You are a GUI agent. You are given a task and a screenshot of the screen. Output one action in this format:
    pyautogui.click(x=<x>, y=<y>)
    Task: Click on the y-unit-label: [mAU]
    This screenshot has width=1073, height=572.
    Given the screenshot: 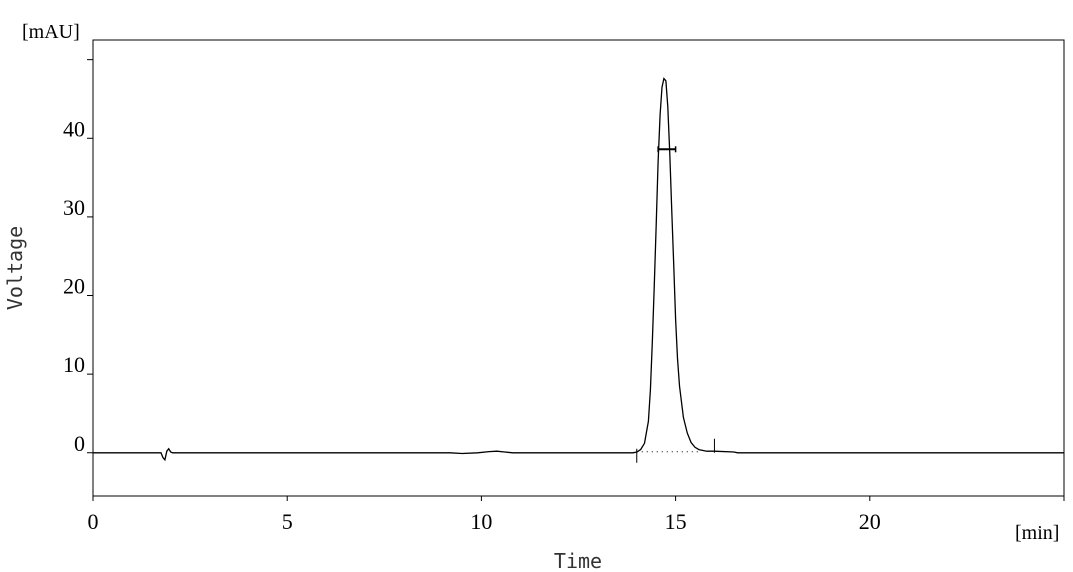 What is the action you would take?
    pyautogui.click(x=51, y=32)
    